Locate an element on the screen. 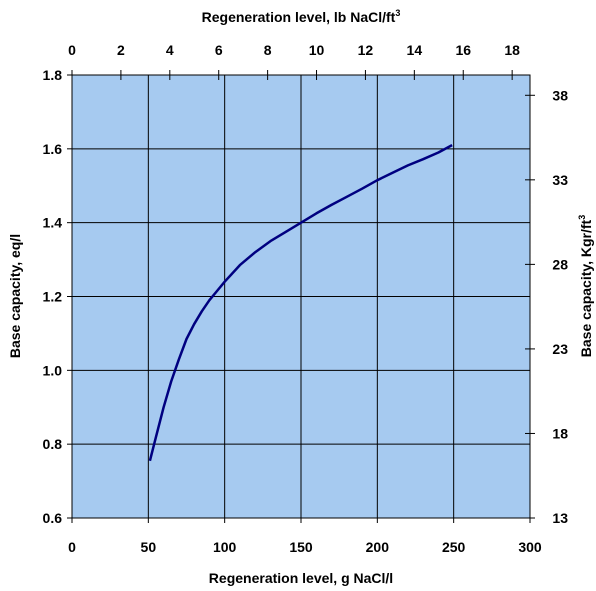 This screenshot has width=596, height=591. x2-tick-label: 2 is located at coordinates (121, 50).